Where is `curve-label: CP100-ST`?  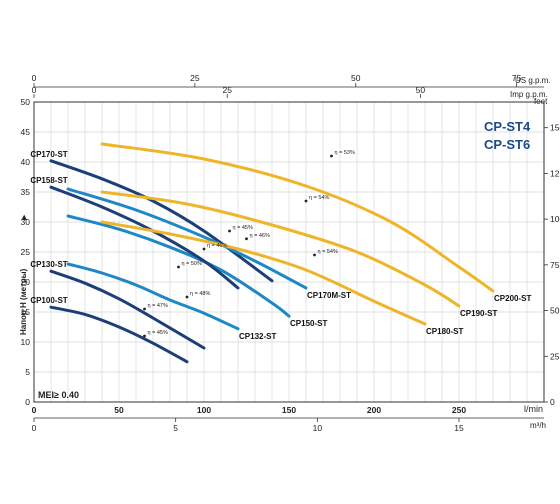
curve-label: CP100-ST is located at coordinates (48, 300).